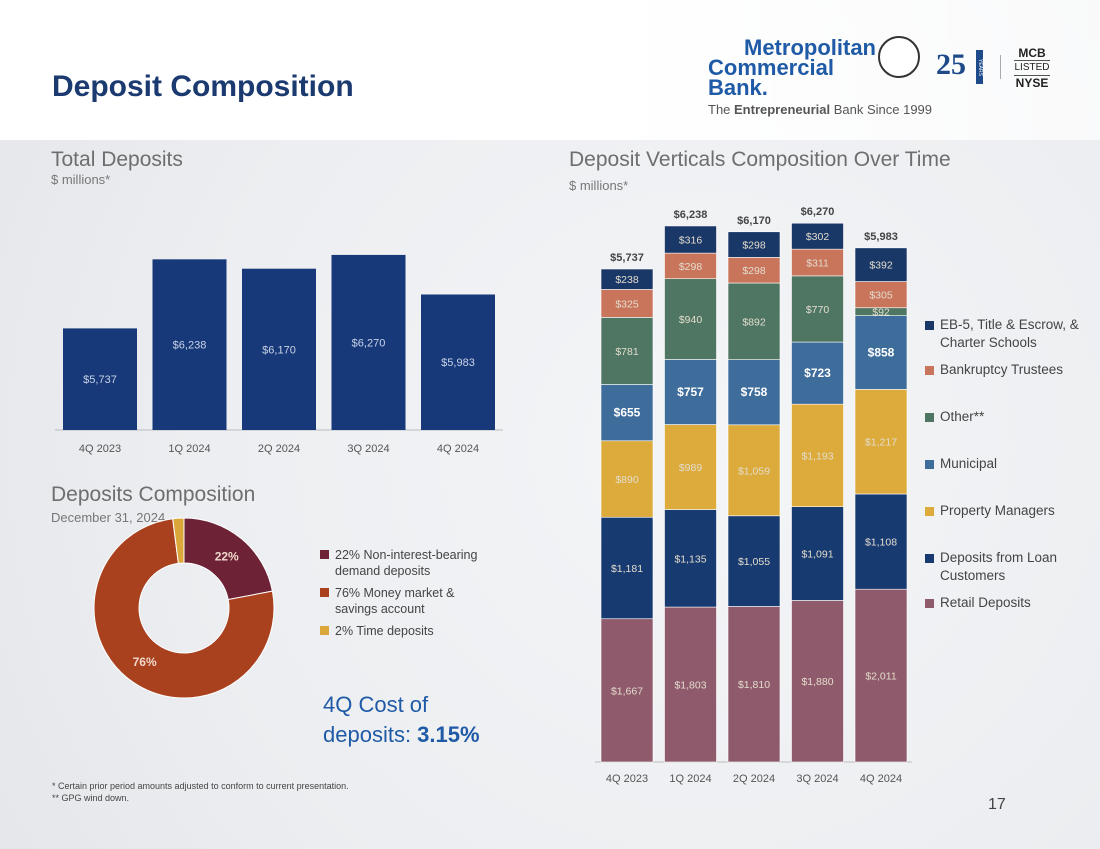 The width and height of the screenshot is (1100, 849). I want to click on legend-item: 2% Time deposits, so click(410, 631).